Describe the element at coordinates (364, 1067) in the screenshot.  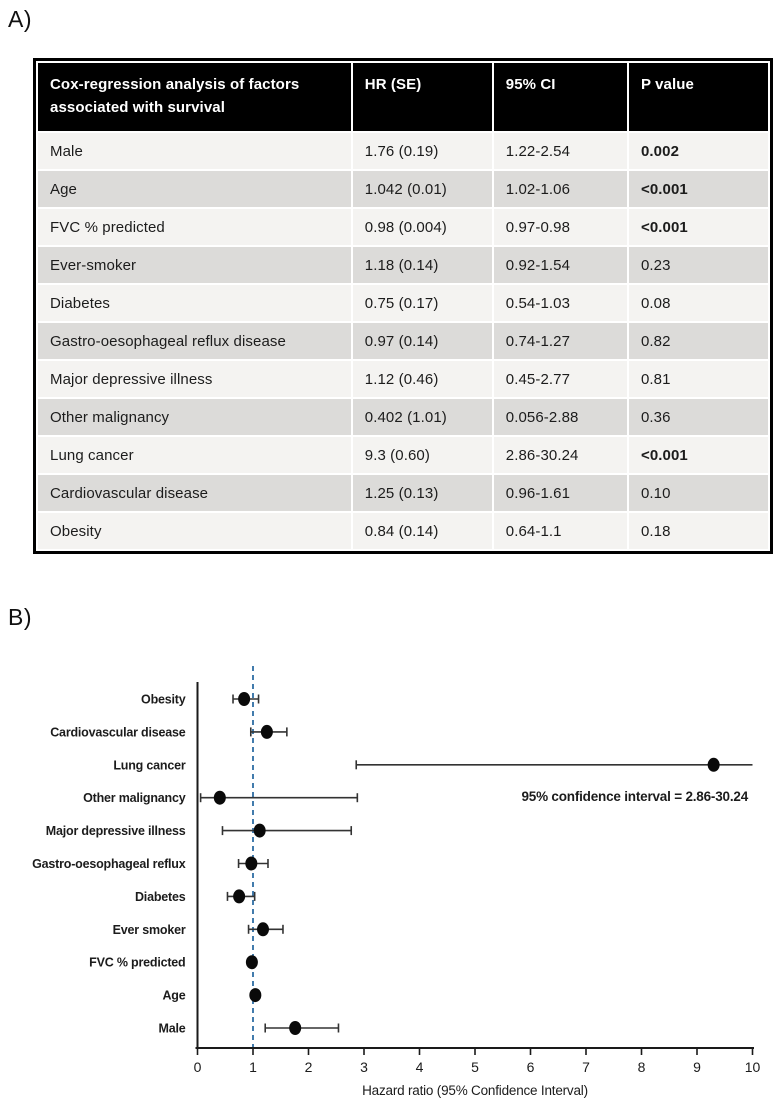
I see `x-tick-label-3: 3` at that location.